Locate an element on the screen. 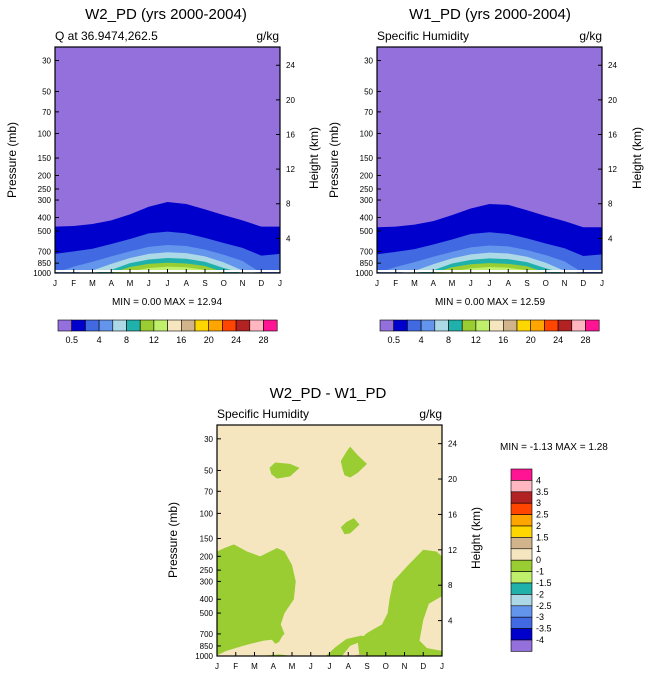 The image size is (648, 678). legend-label: 1.5 is located at coordinates (542, 537).